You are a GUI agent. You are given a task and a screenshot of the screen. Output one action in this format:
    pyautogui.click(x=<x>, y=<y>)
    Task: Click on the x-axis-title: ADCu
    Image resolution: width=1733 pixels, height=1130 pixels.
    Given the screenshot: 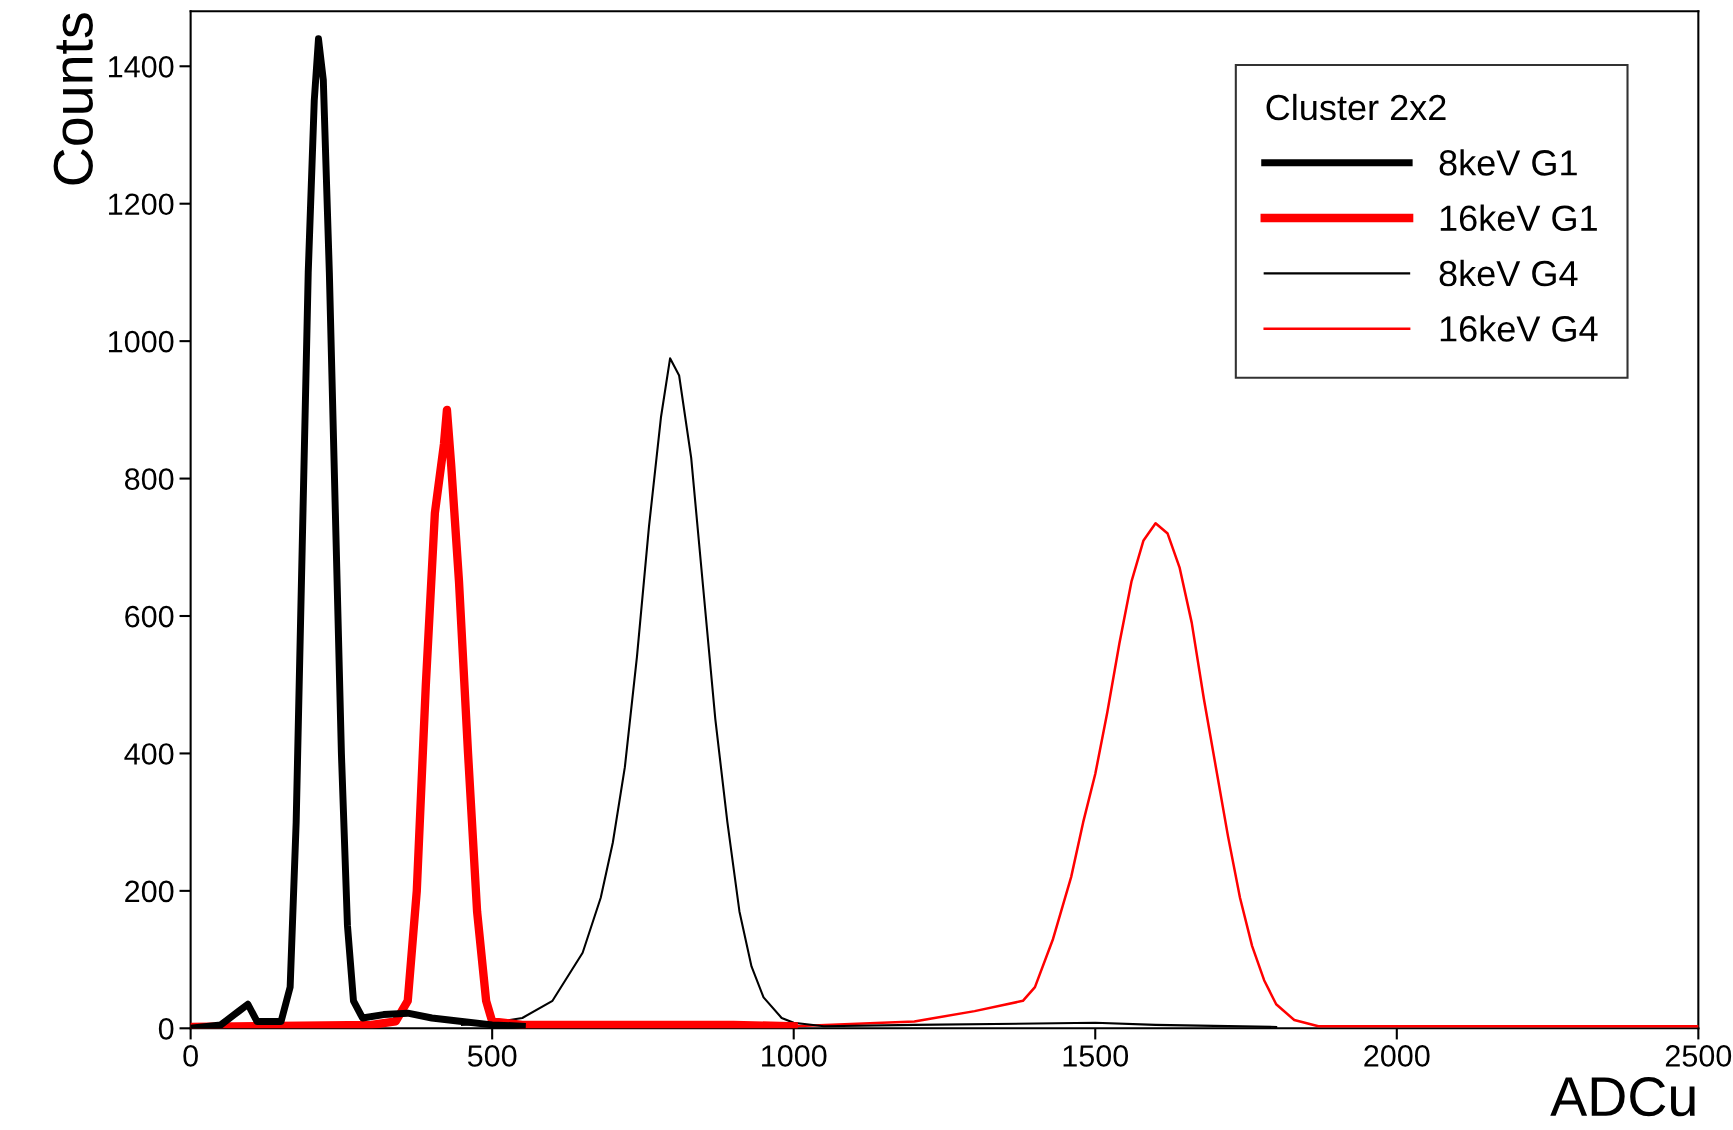 What is the action you would take?
    pyautogui.click(x=1622, y=1097)
    